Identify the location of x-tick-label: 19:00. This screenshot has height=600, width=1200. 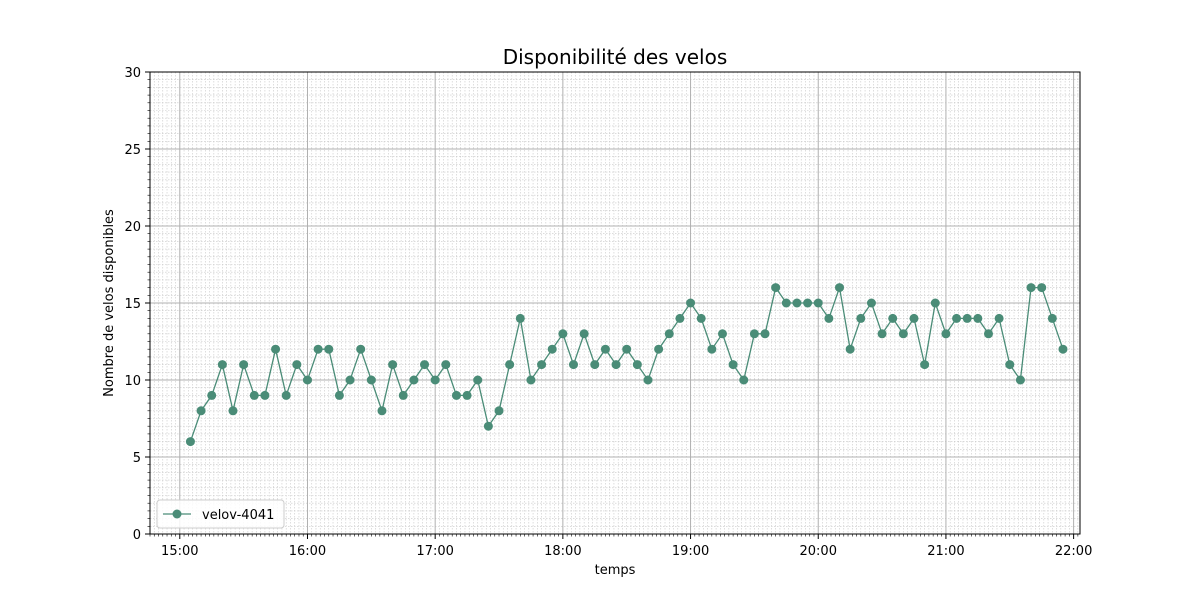
(690, 551).